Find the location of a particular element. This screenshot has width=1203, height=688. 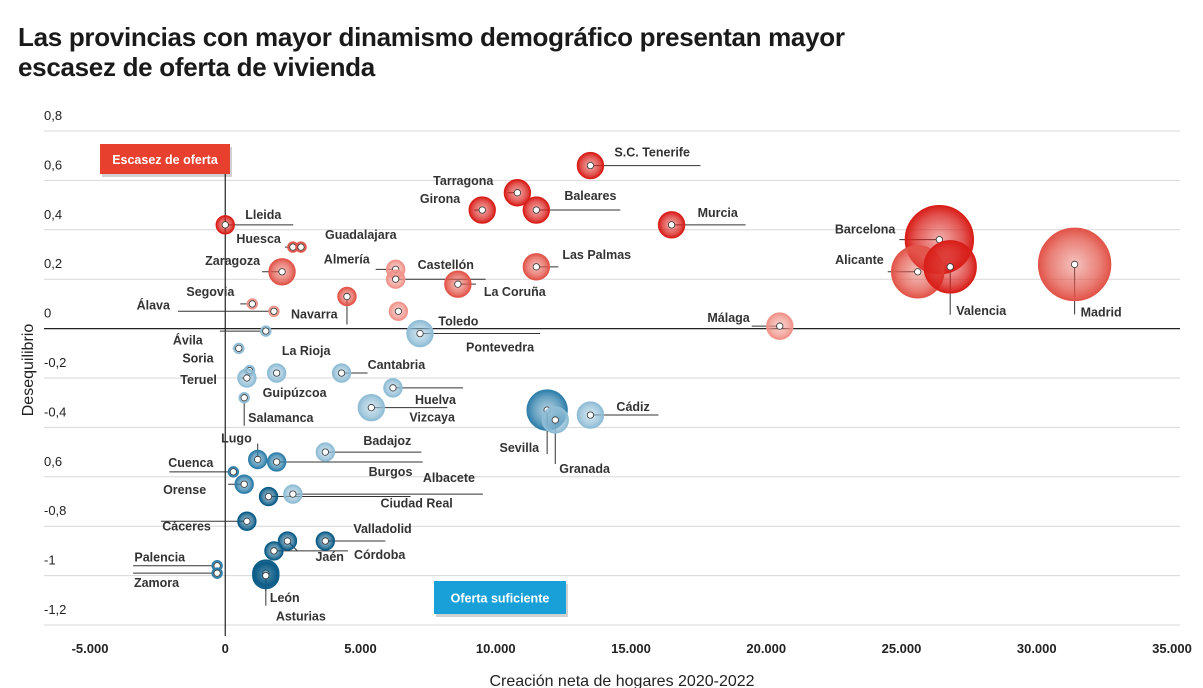

label-pontevedra: Pontevedra is located at coordinates (500, 348).